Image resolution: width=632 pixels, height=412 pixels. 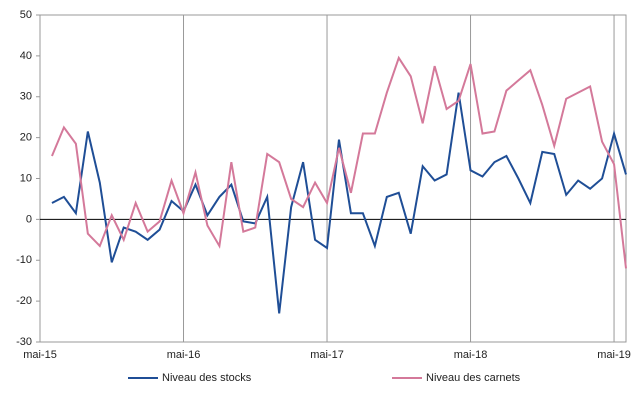 I want to click on x-tick-label: mai-15, so click(x=40, y=355).